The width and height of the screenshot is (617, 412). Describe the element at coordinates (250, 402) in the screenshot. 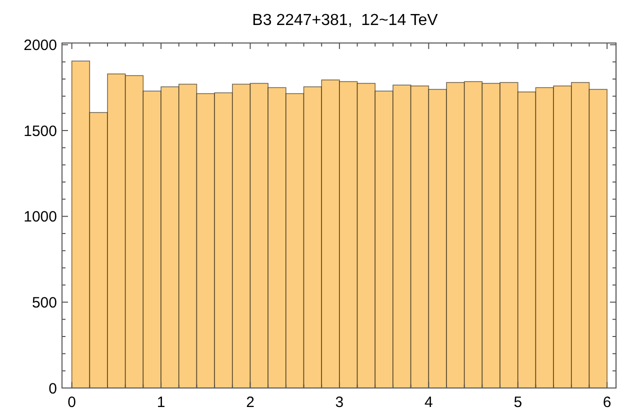

I see `x-tick-label: 2` at that location.